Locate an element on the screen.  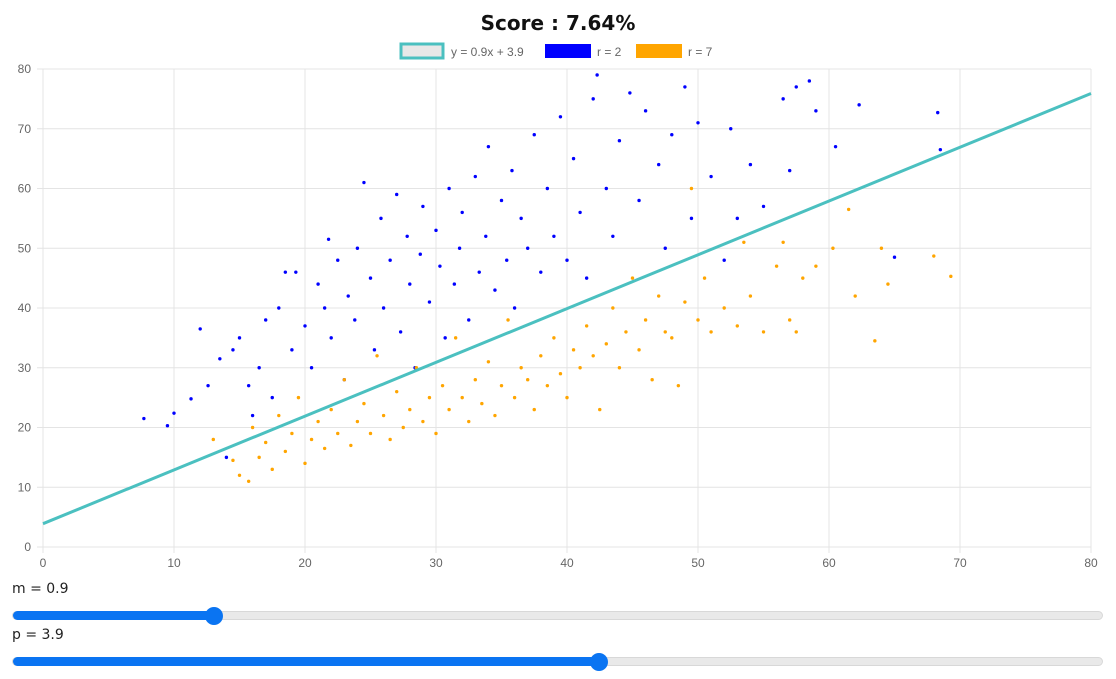
x-tick-label: 40 is located at coordinates (567, 563).